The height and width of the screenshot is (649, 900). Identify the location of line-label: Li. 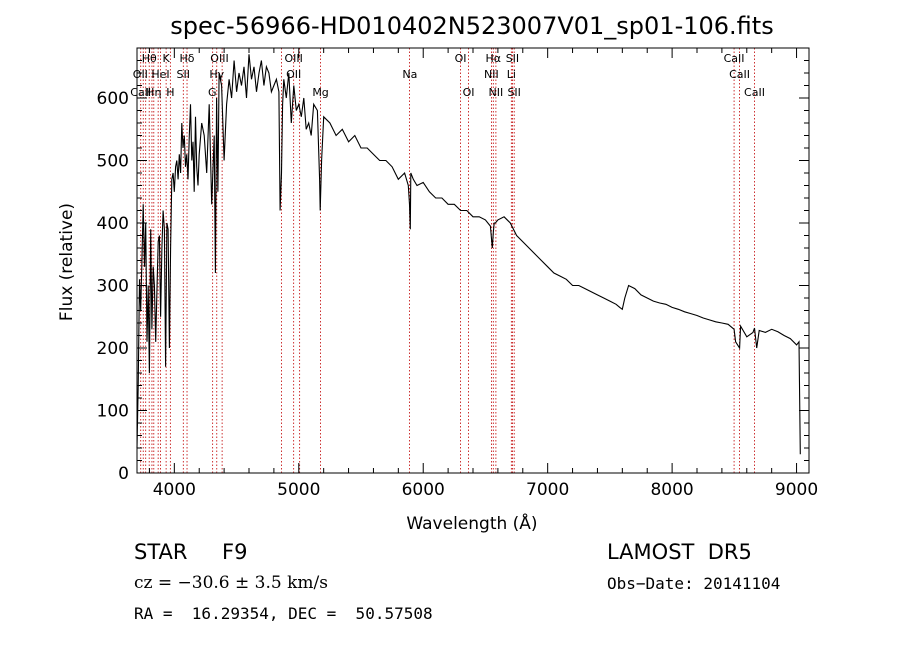
(511, 74).